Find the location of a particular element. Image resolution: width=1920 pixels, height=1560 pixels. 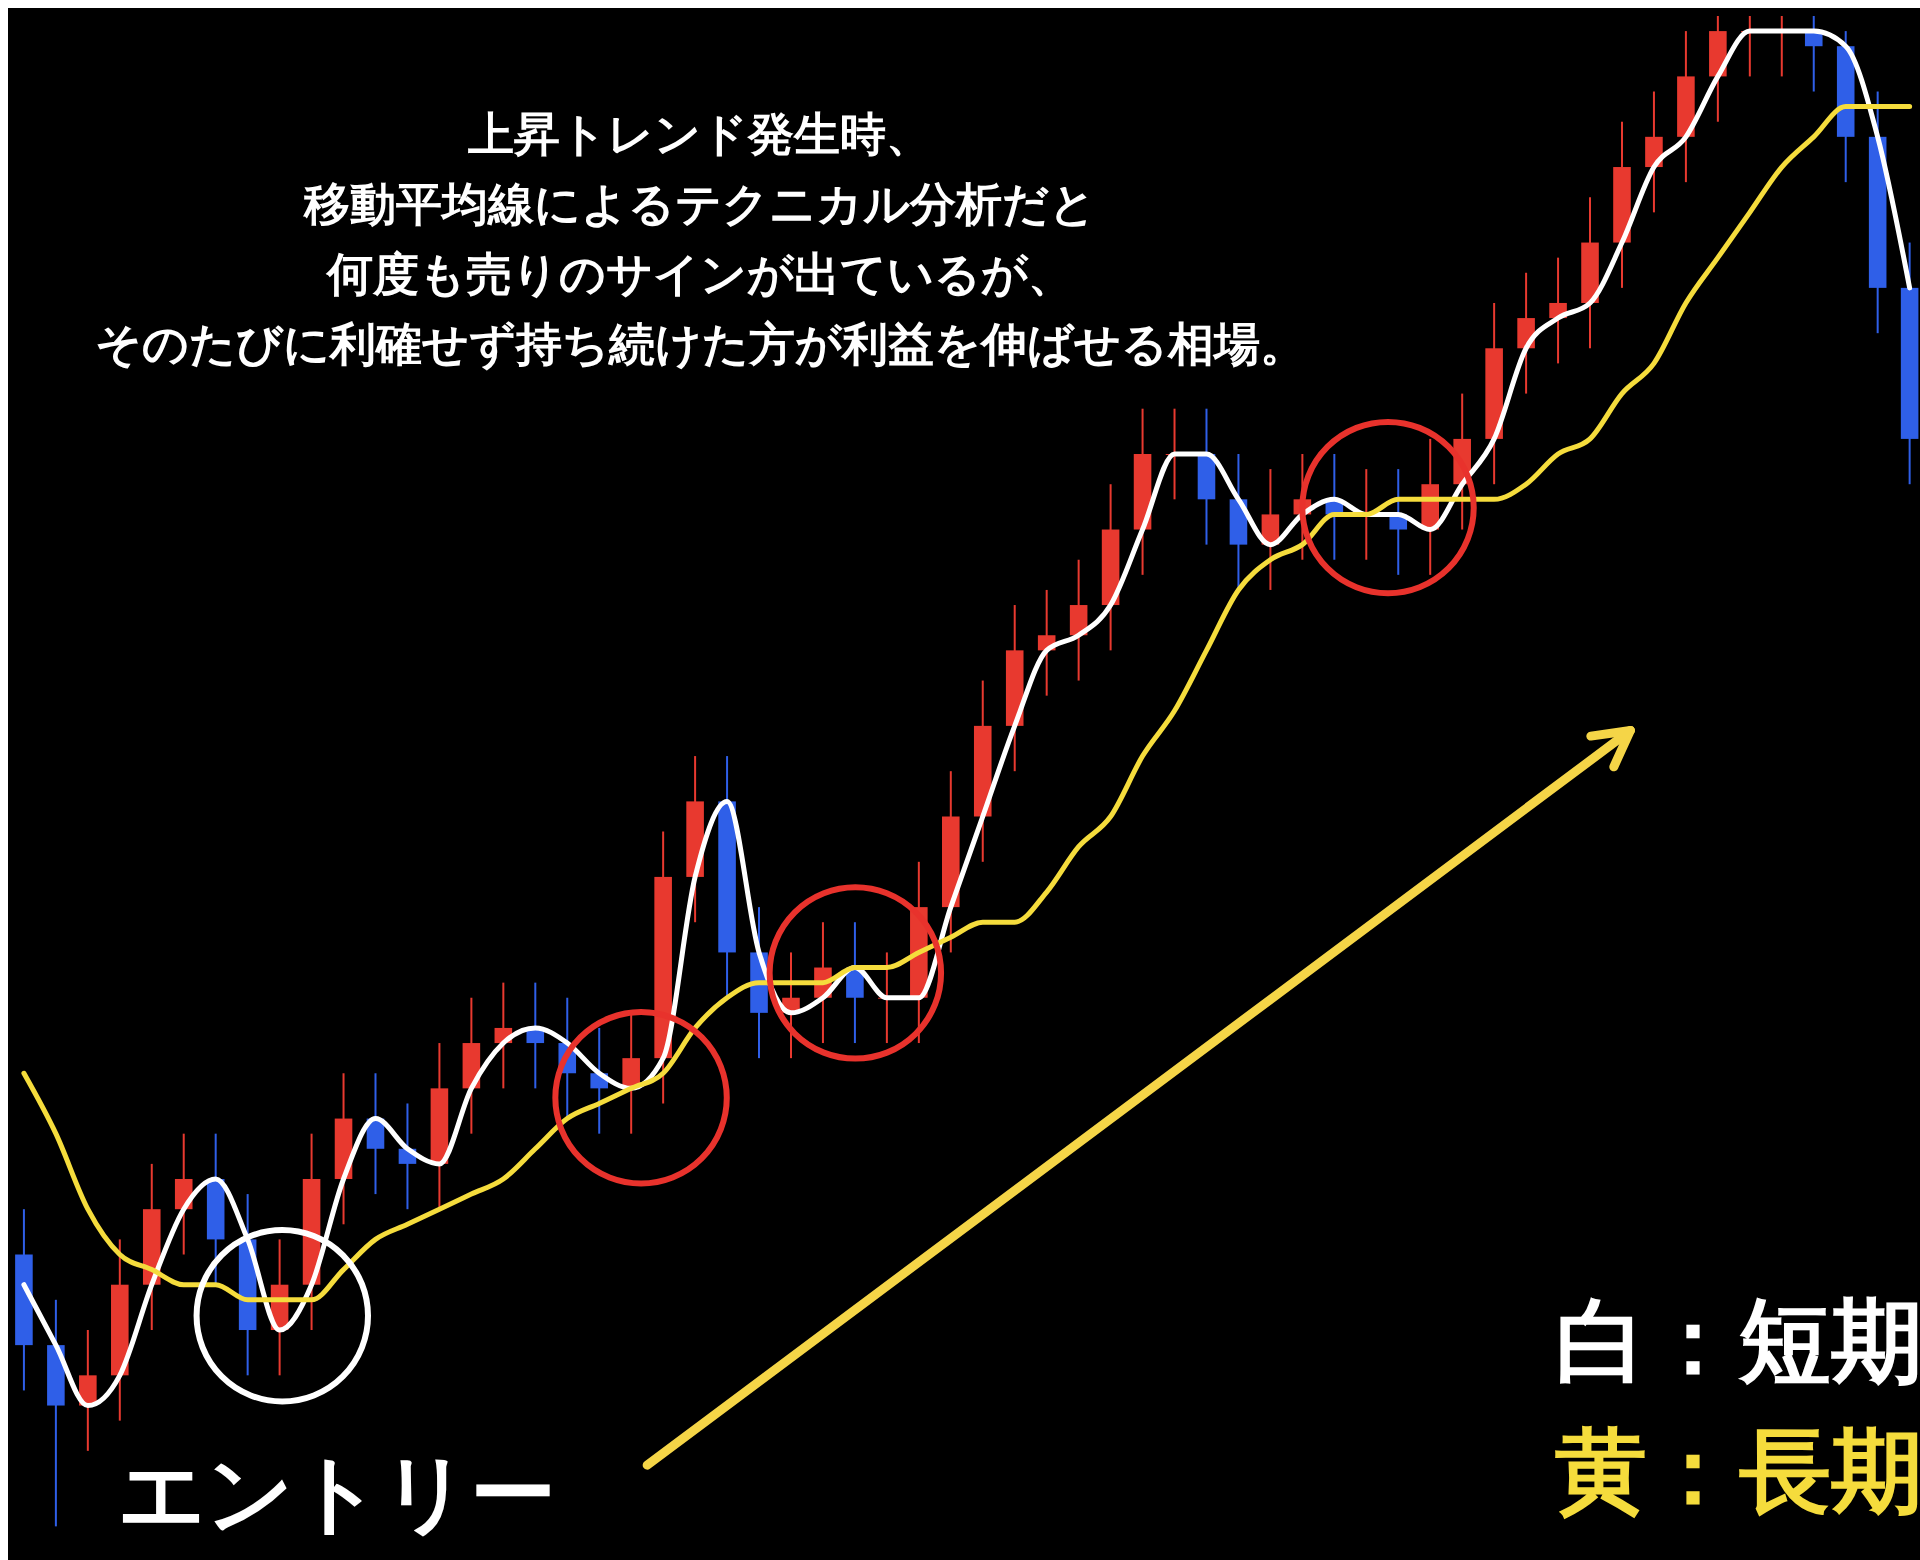

text: 白：短期 is located at coordinates (1737, 1341).